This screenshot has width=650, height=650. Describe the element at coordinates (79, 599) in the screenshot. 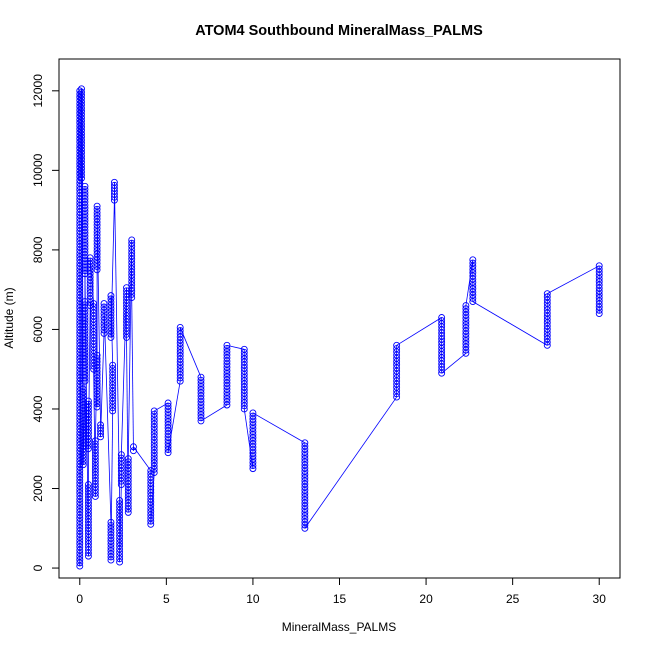

I see `x-tick-label: 0` at that location.